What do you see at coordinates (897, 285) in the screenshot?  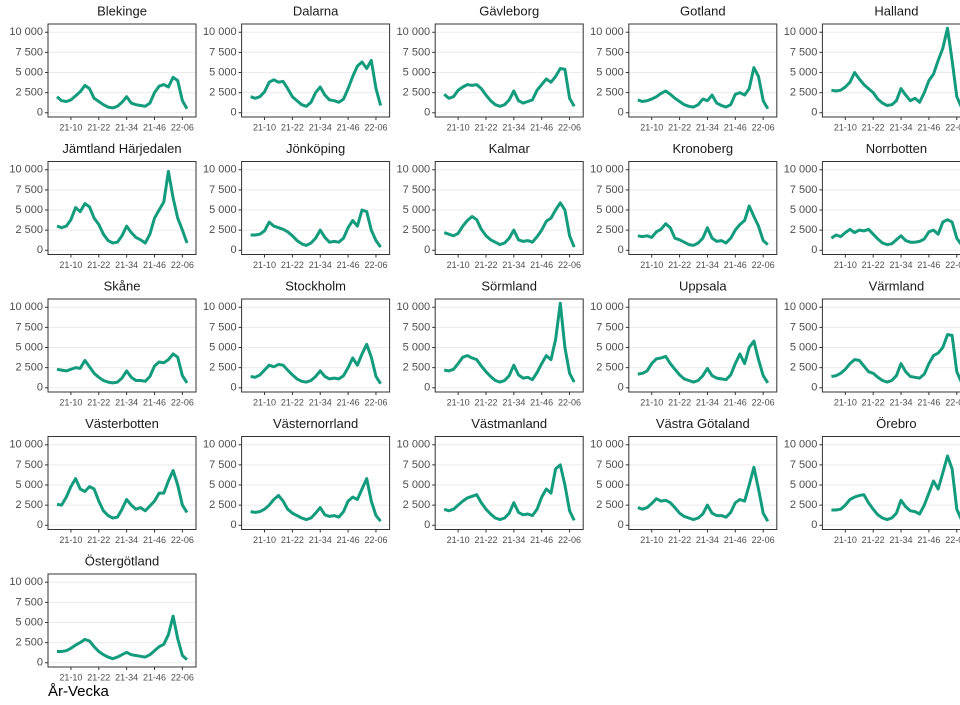 I see `panel-title: Värmland` at bounding box center [897, 285].